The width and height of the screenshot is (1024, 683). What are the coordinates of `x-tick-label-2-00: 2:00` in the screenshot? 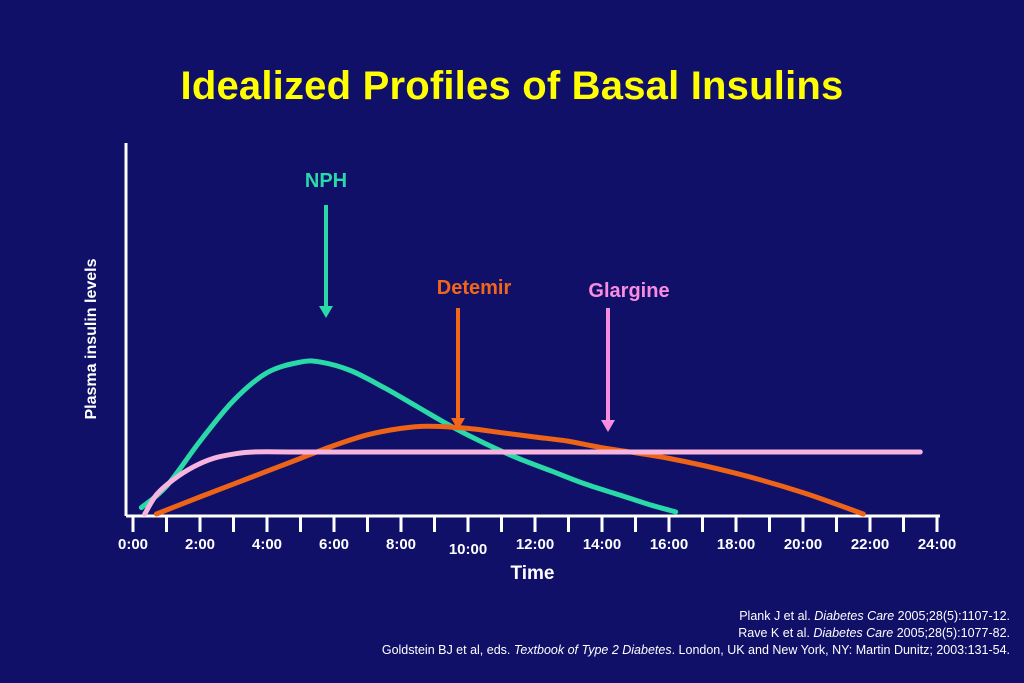 It's located at (200, 544).